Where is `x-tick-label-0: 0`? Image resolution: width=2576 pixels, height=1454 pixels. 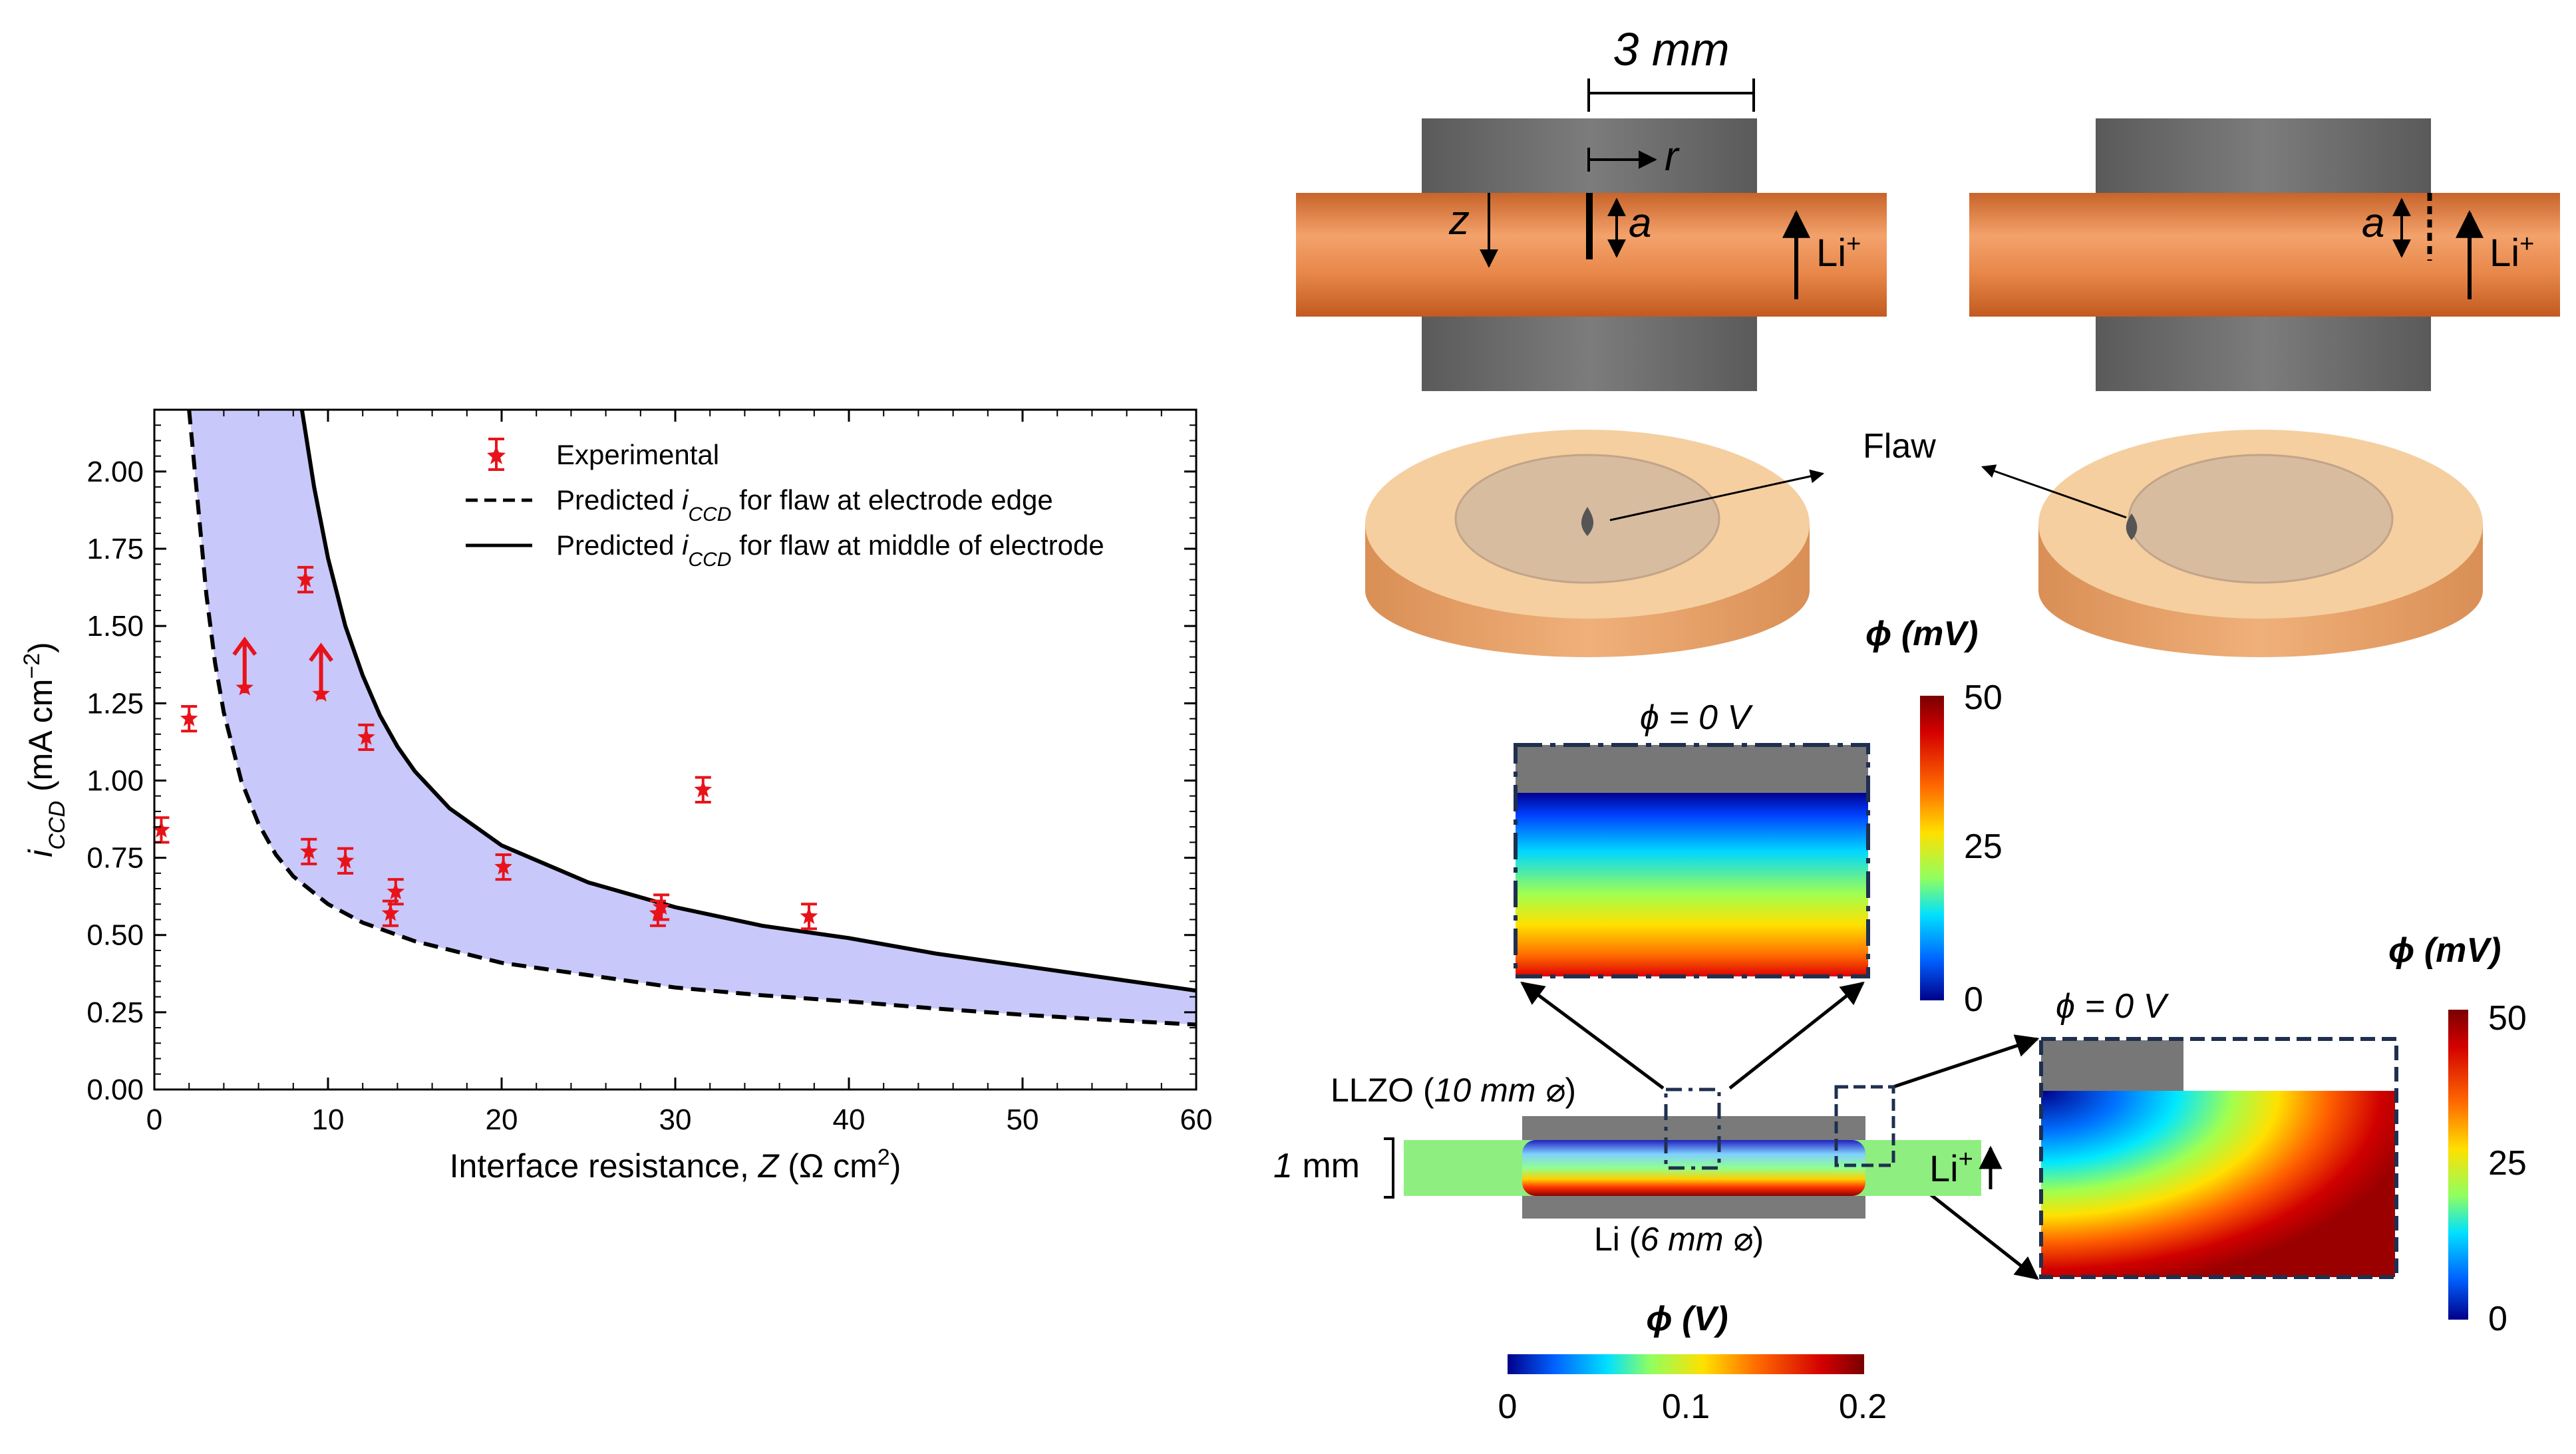
x-tick-label-0: 0 is located at coordinates (154, 1119).